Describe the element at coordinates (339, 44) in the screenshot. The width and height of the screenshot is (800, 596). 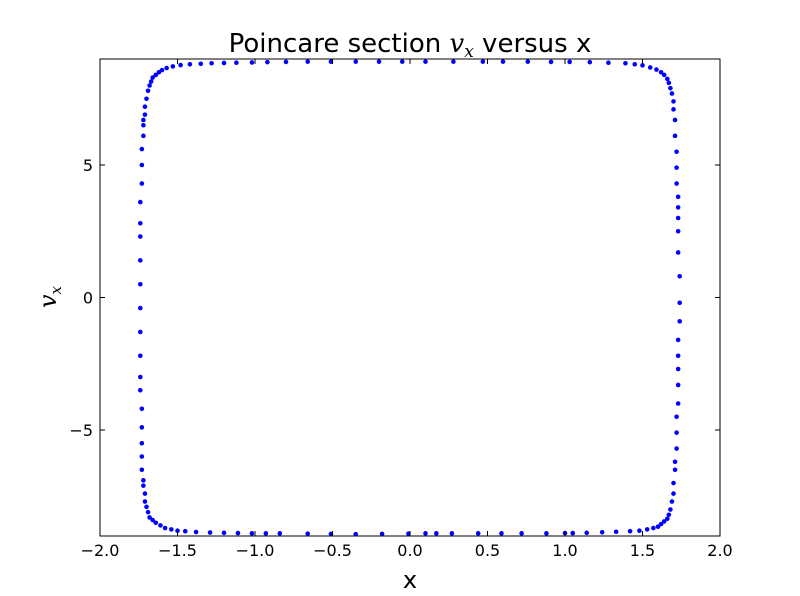
I see `chart-title-prefix: Poincare section` at that location.